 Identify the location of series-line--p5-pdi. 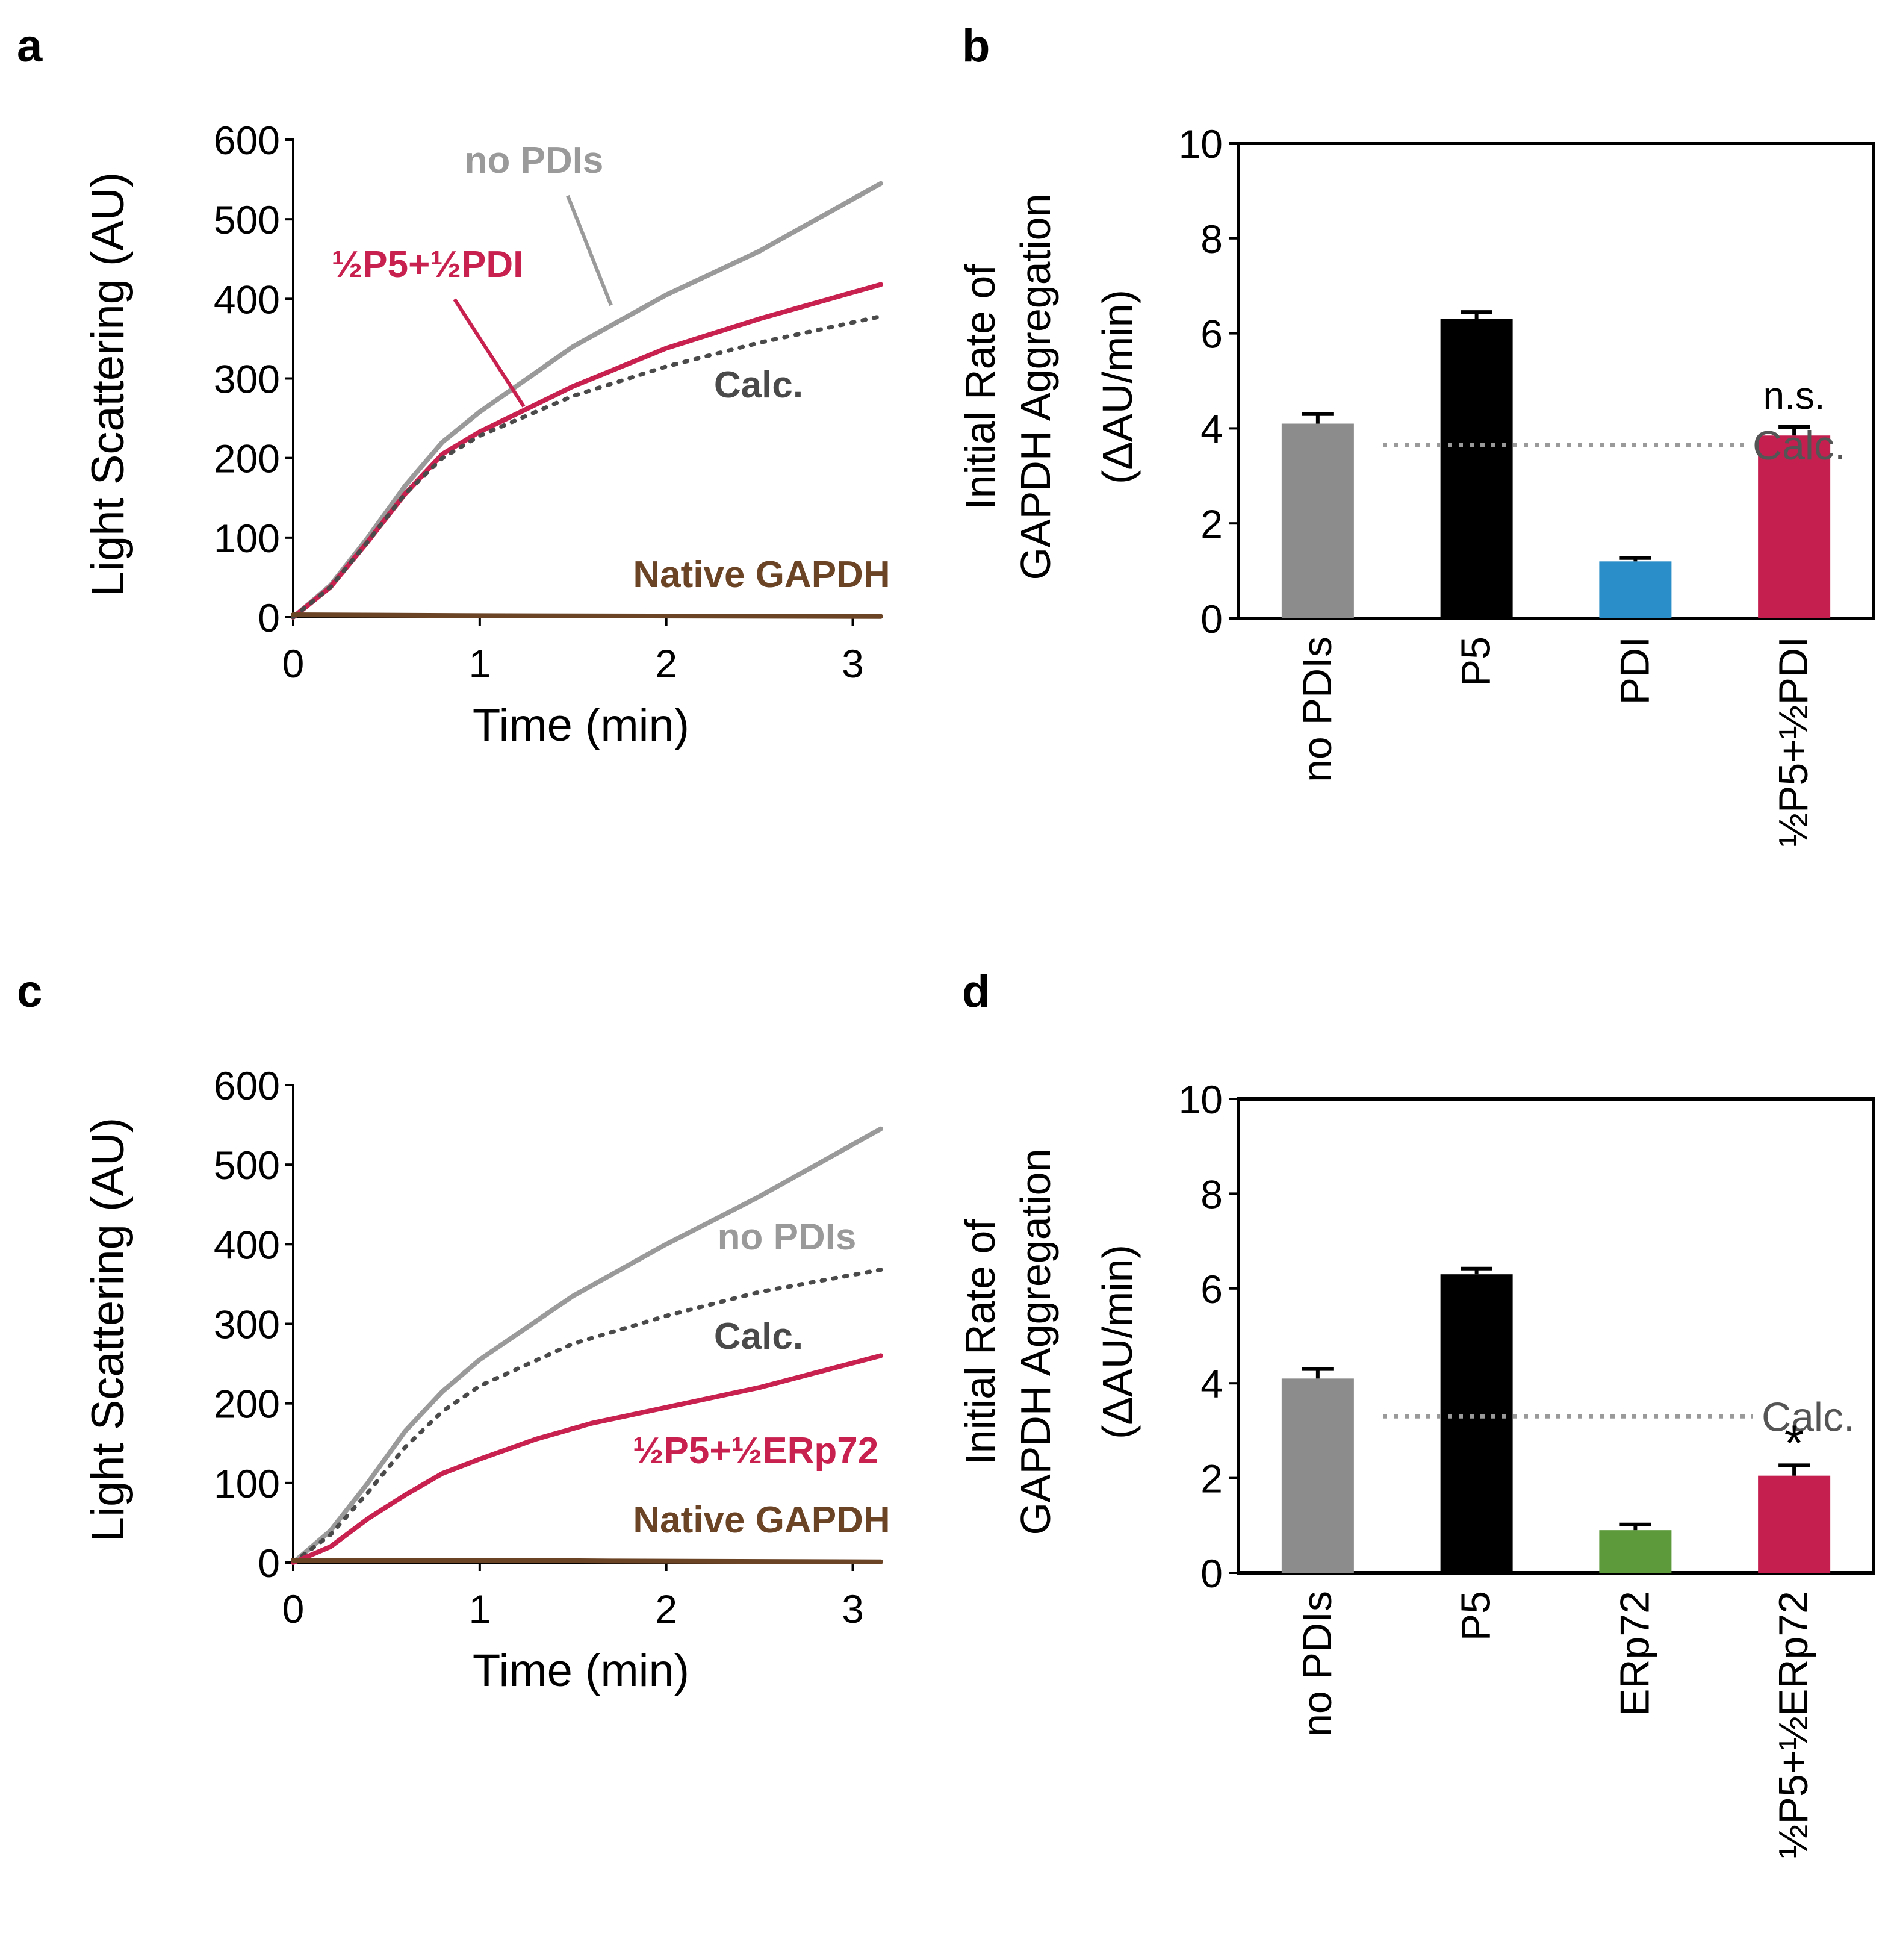
(587, 451).